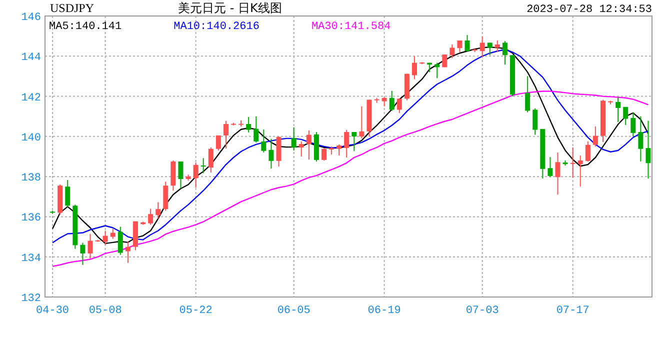  Describe the element at coordinates (53, 311) in the screenshot. I see `x-tick-label: 04-30` at that location.